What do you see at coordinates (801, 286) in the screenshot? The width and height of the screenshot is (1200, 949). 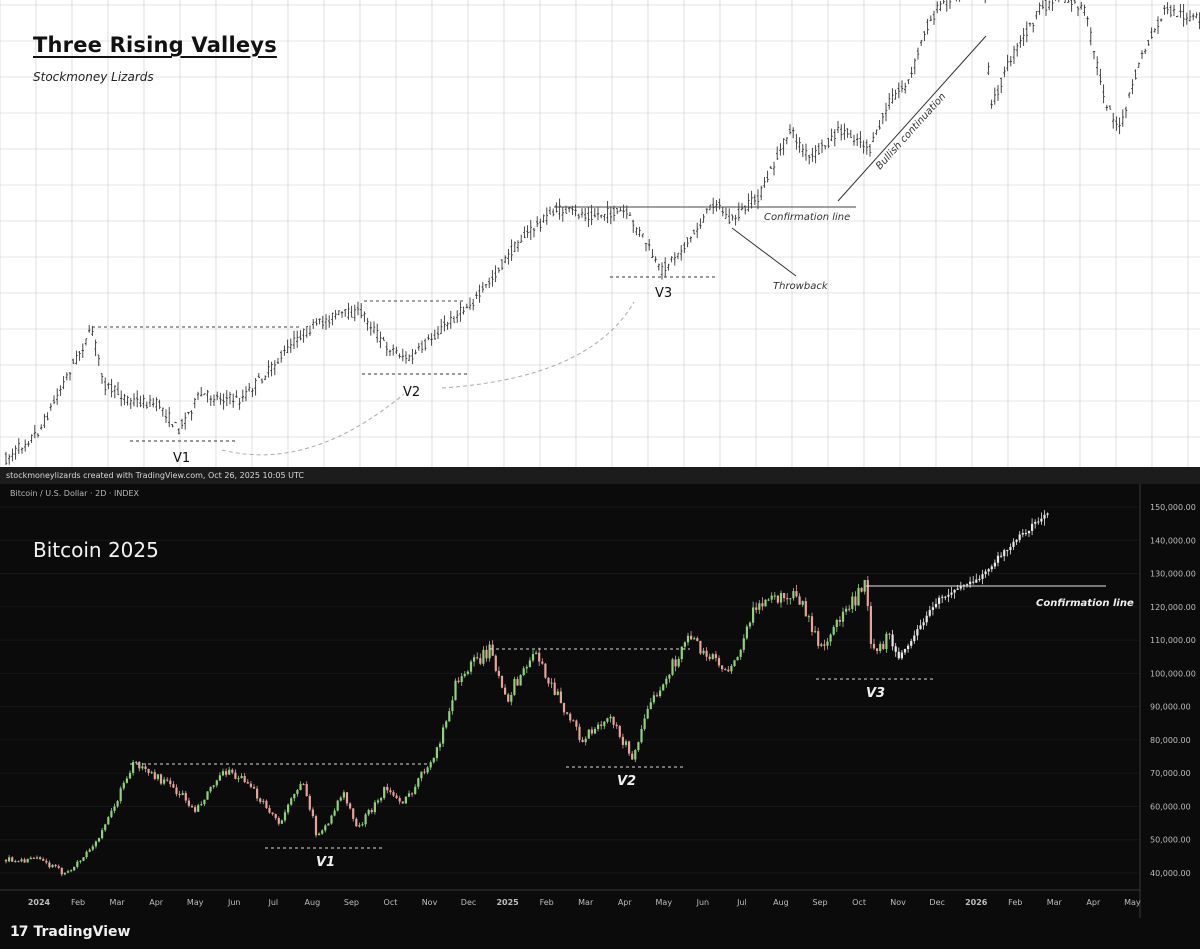 I see `top-label-throwback: Throwback` at bounding box center [801, 286].